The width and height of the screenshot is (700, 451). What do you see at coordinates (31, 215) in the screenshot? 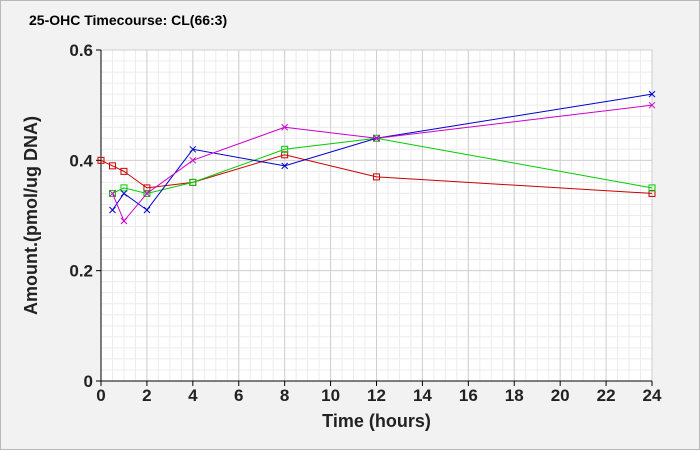
I see `y-axis-title: Amount.(pmol/ug DNA)` at bounding box center [31, 215].